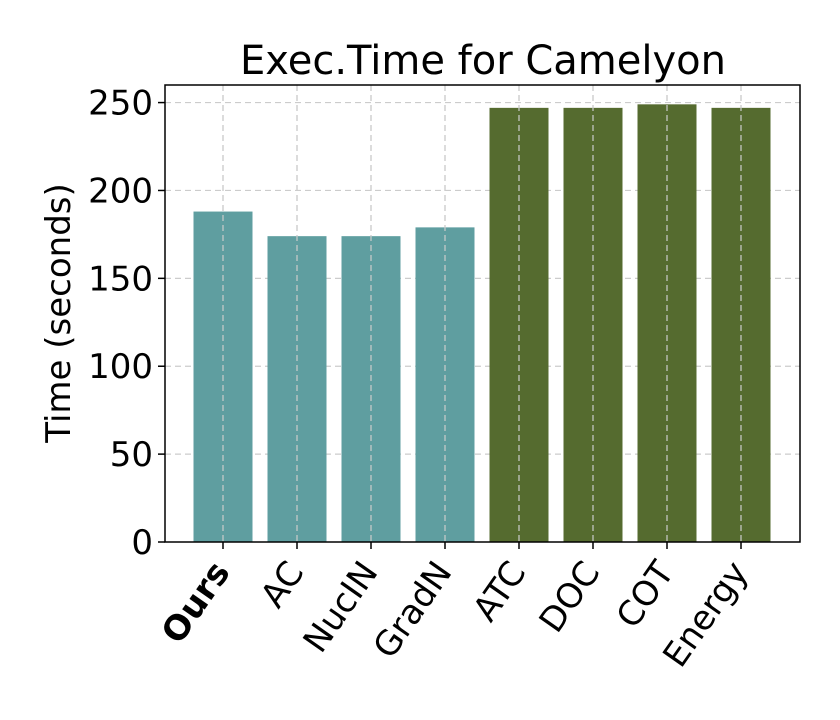  Describe the element at coordinates (196, 602) in the screenshot. I see `x-tick-label: Ours` at that location.